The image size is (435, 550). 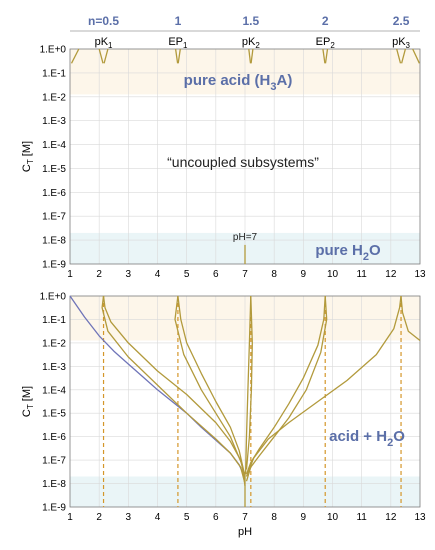 I want to click on degree-of-neutralization-ticks: n=0.5 1 1.5 2 2.5, so click(x=245, y=23).